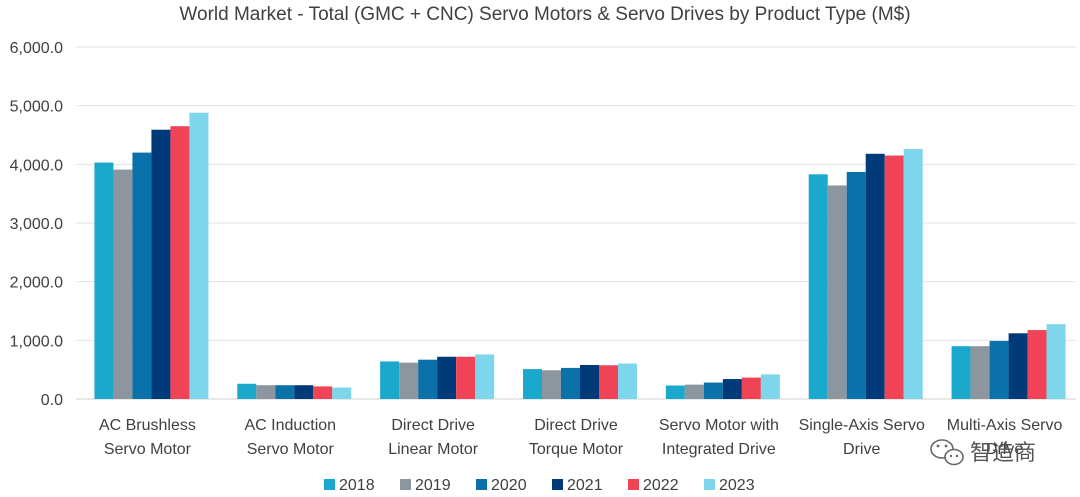 The width and height of the screenshot is (1080, 497). I want to click on category-label: Direct Drive Linear Motor, so click(433, 437).